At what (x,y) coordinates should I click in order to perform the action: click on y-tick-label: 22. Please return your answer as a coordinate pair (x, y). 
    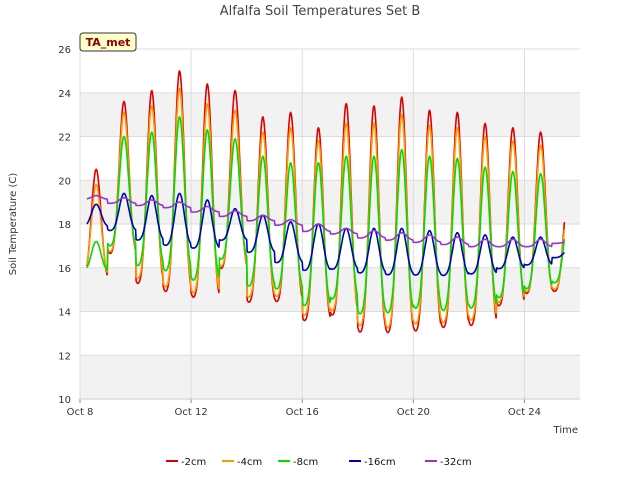
    Looking at the image, I should click on (64, 138).